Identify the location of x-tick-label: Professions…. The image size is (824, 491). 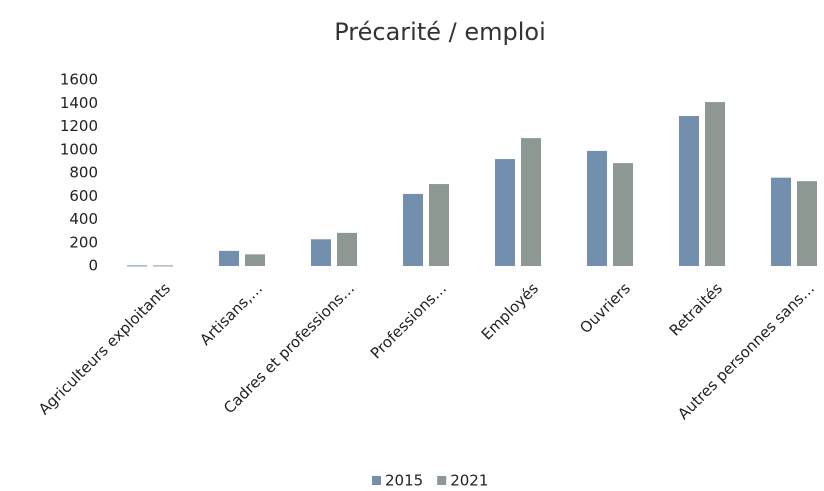
(408, 320).